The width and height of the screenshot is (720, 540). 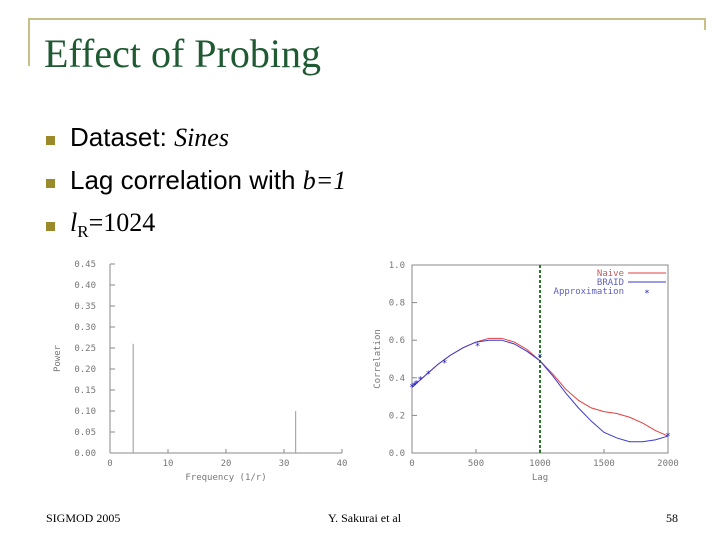 I want to click on y-tick-label: 0.6, so click(x=397, y=341).